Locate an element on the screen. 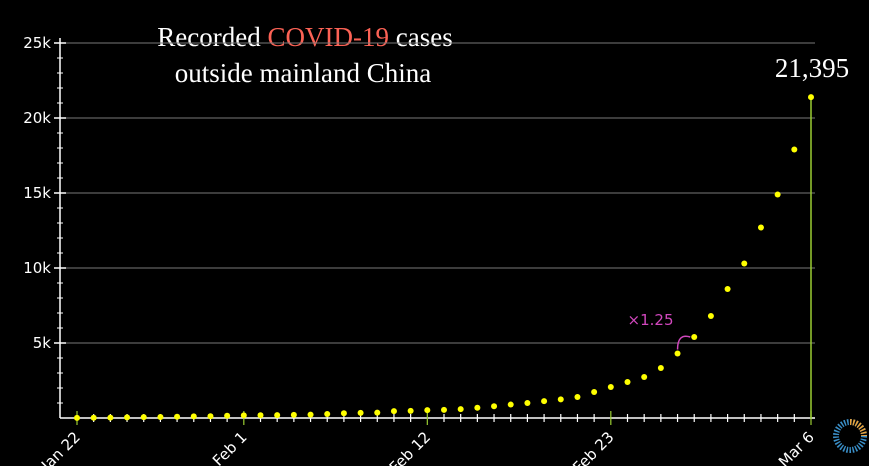 The width and height of the screenshot is (869, 466). x-tick-label: Jan 22 is located at coordinates (60, 447).